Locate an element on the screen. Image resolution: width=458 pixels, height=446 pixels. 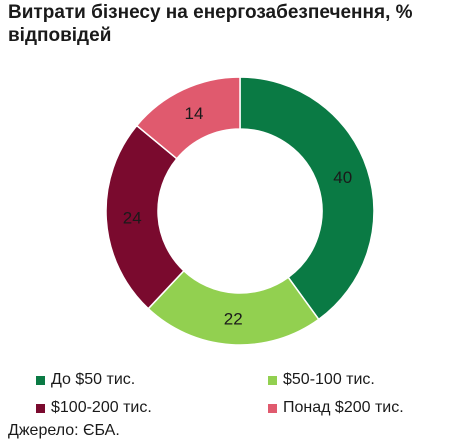
slice-label-100-200k: 24 is located at coordinates (132, 217).